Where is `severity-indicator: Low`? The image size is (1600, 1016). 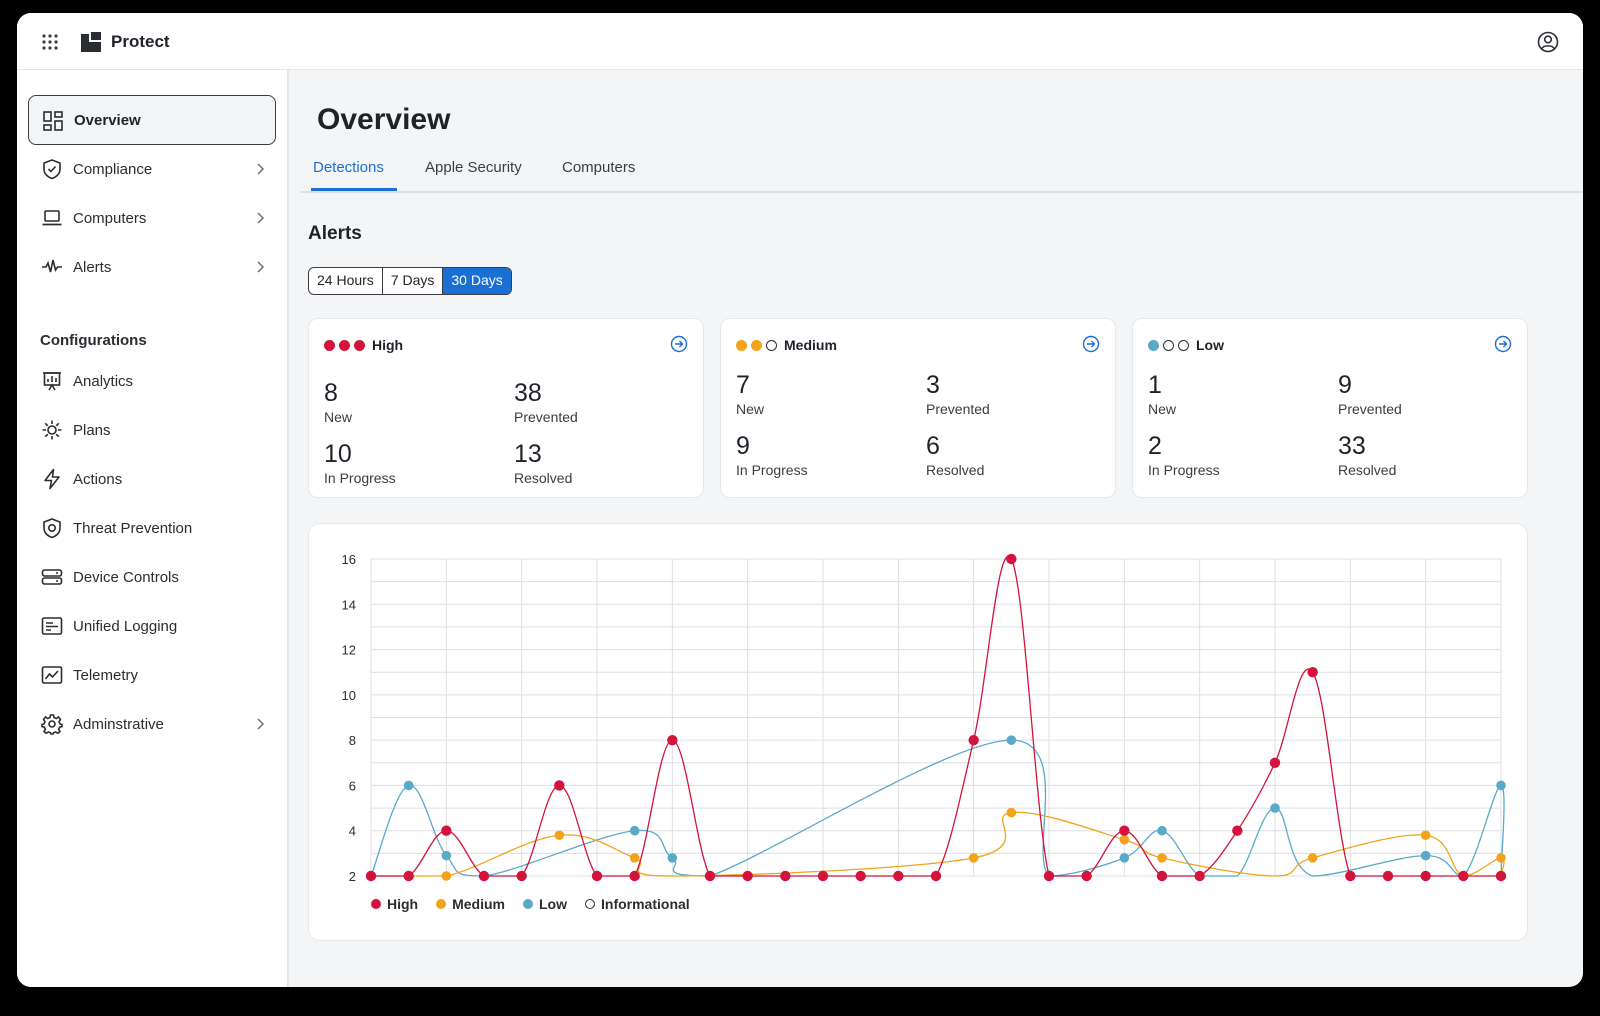 severity-indicator: Low is located at coordinates (1186, 345).